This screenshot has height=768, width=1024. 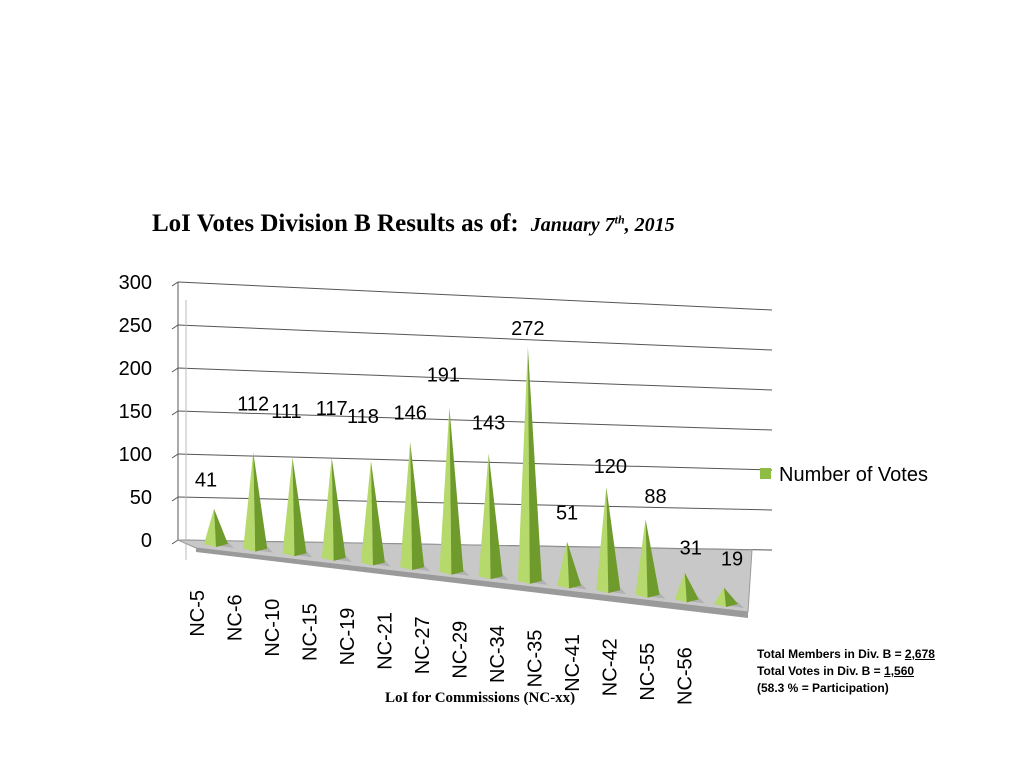 I want to click on category-label: NC-56, so click(x=686, y=676).